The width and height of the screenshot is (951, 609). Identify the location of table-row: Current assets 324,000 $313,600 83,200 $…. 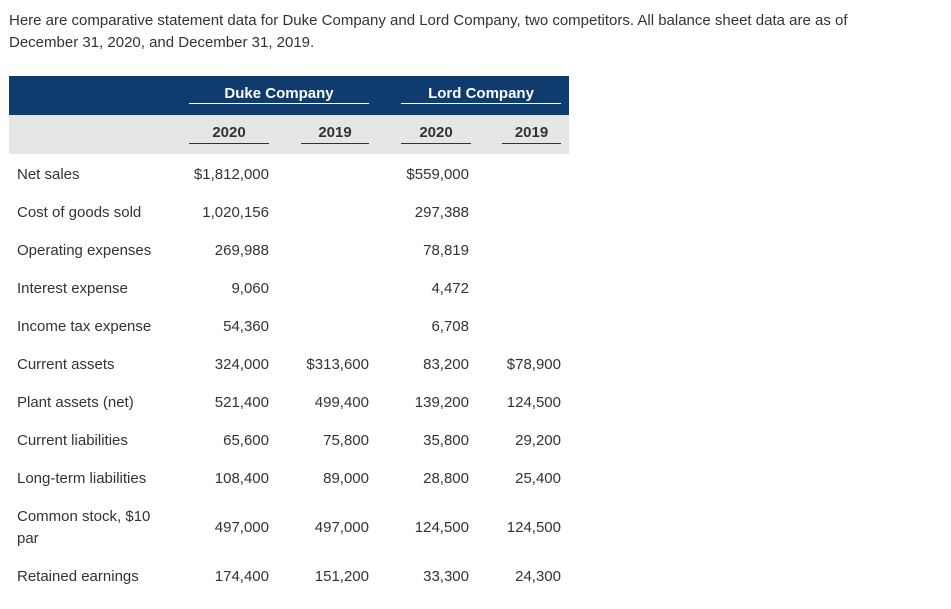
(289, 363).